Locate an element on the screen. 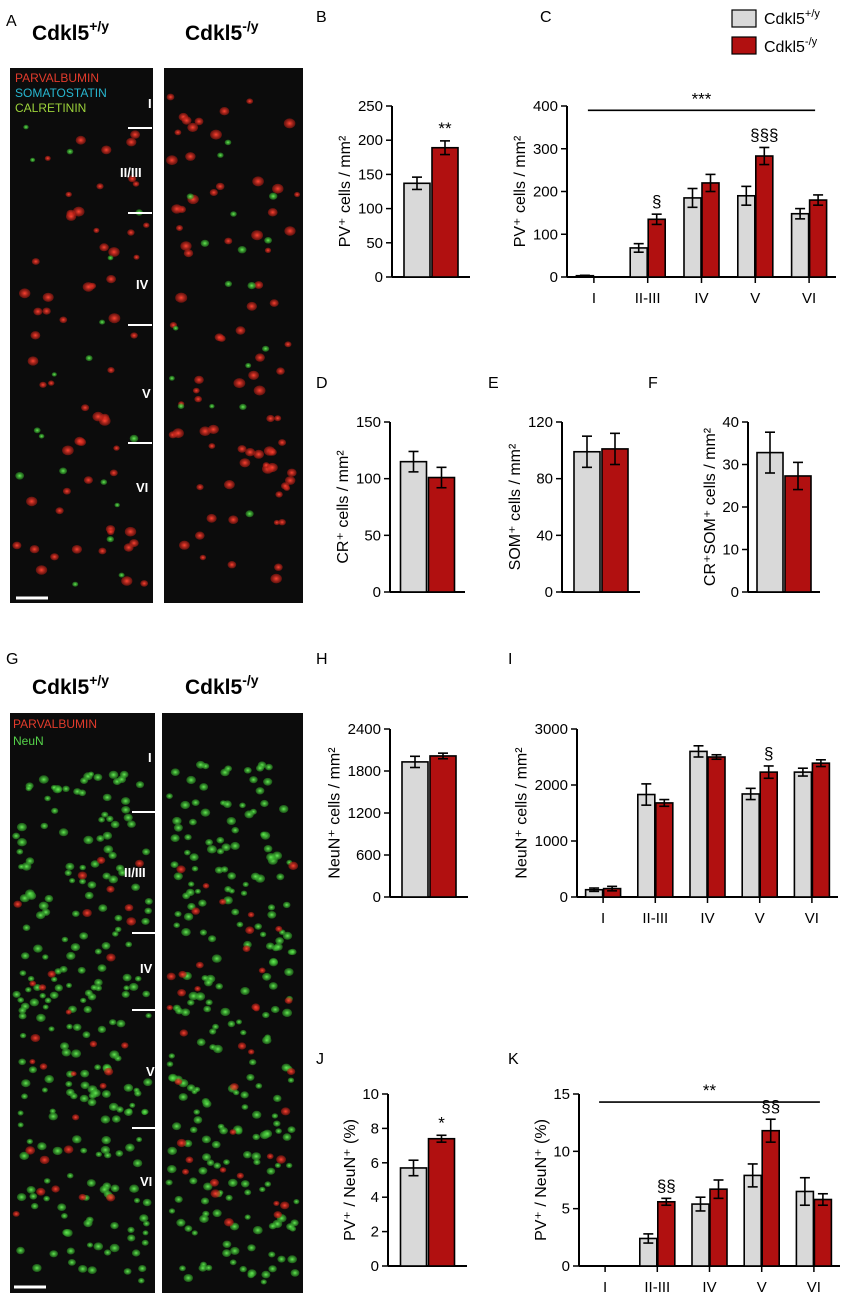 The image size is (858, 1300). x-tick-label: IV is located at coordinates (707, 918).